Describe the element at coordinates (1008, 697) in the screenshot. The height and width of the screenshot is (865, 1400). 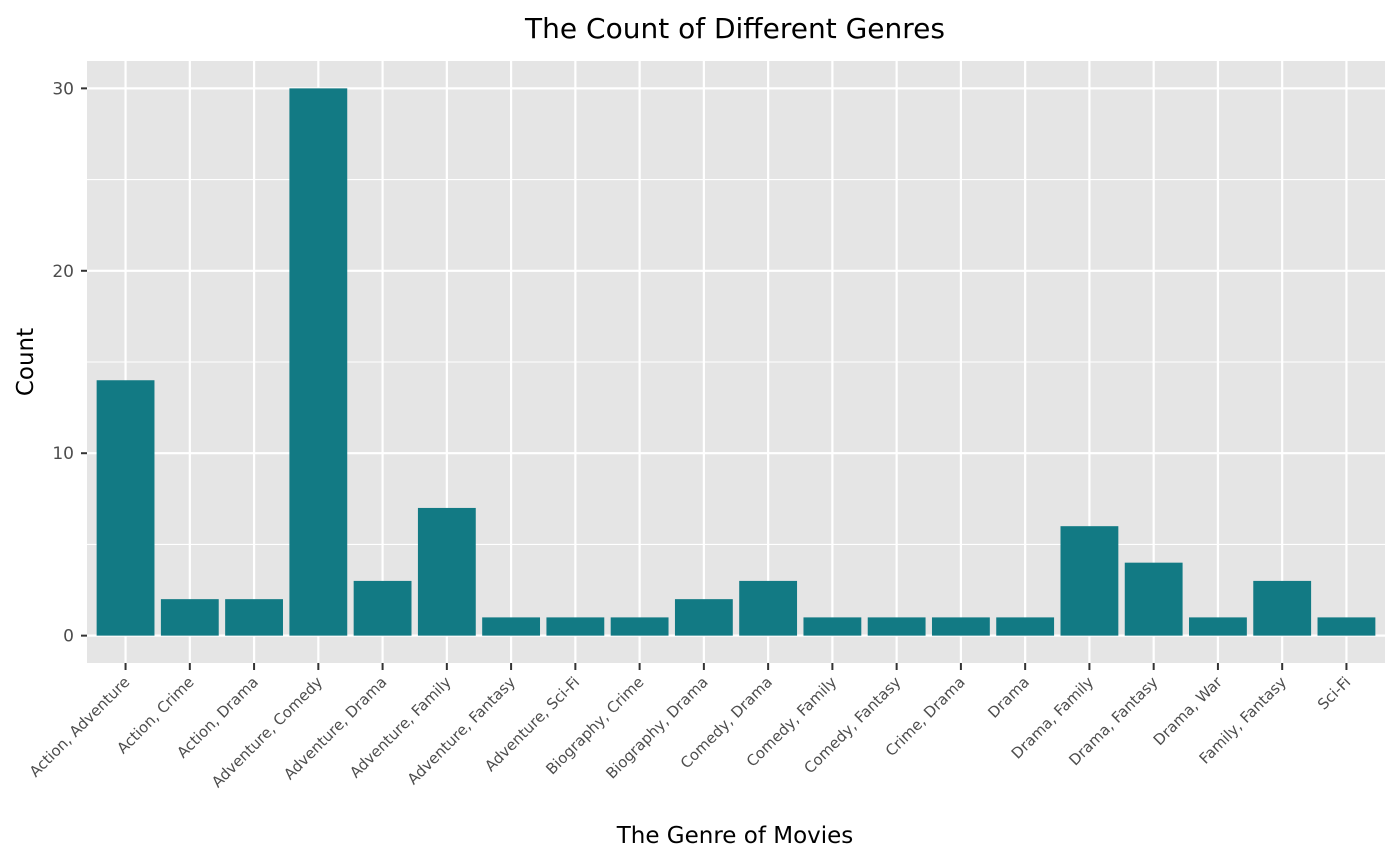
I see `x-tick-label: Drama` at that location.